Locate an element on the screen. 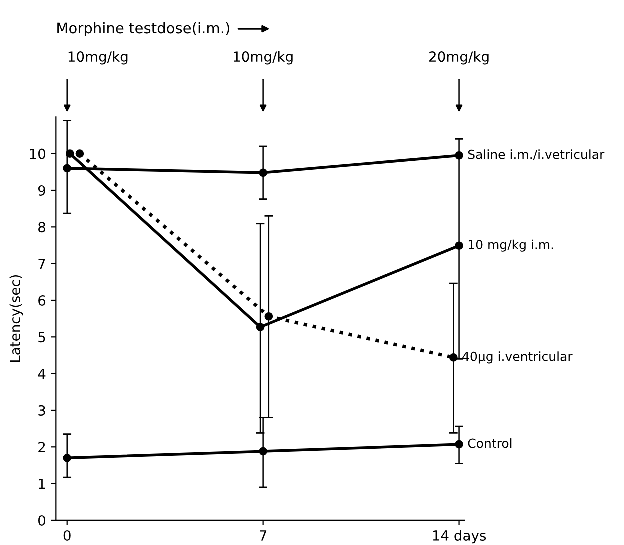 Image resolution: width=624 pixels, height=545 pixels. x-tick-label: 14 days is located at coordinates (459, 537).